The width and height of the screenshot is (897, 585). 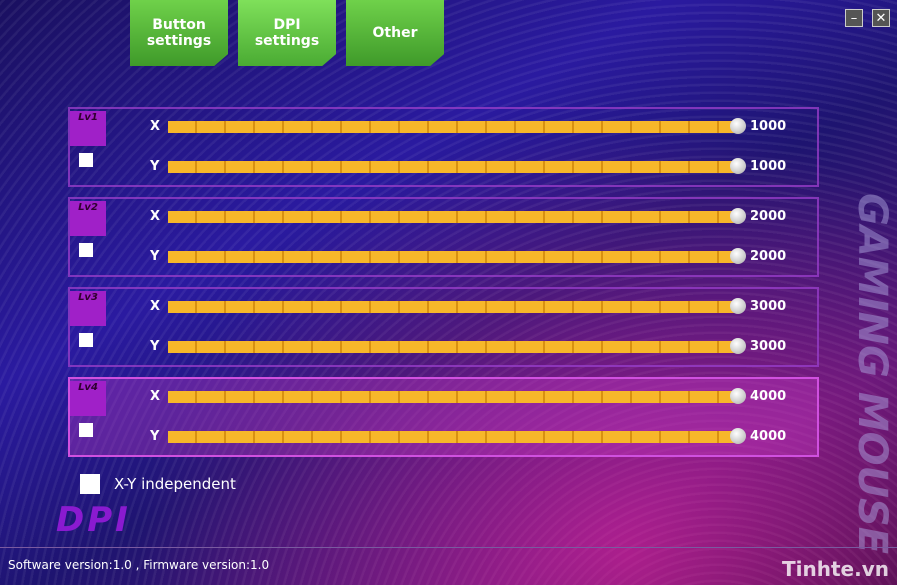 What do you see at coordinates (179, 33) in the screenshot?
I see `tab: Button settings` at bounding box center [179, 33].